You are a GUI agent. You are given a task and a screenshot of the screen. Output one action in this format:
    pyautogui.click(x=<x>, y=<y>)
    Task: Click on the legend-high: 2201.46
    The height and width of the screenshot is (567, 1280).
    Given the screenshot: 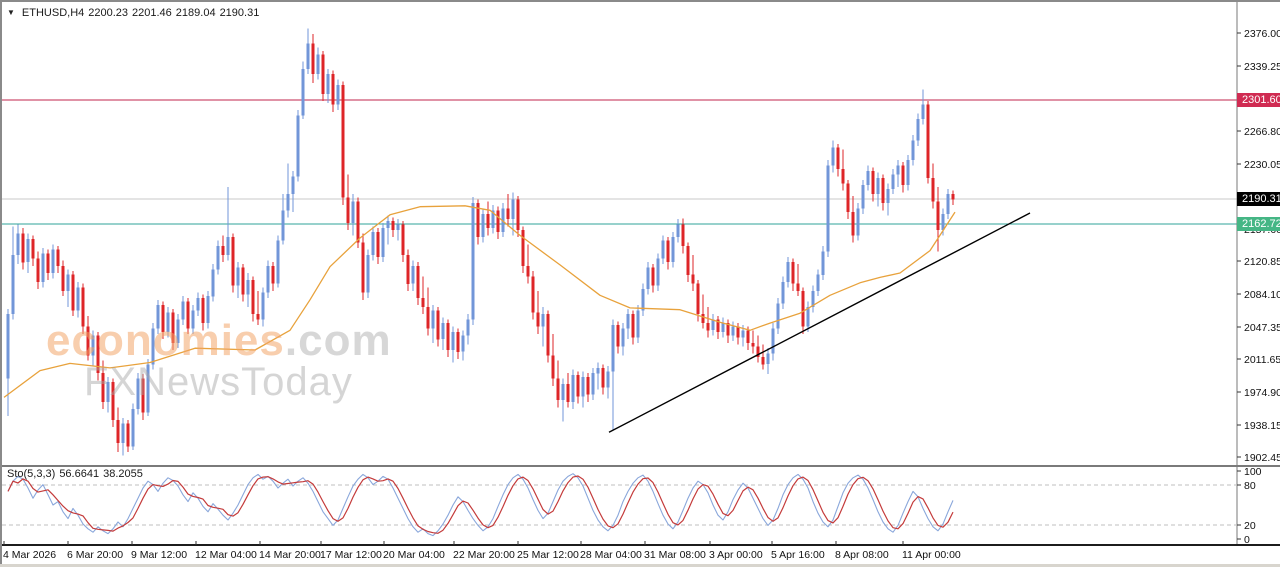 What is the action you would take?
    pyautogui.click(x=152, y=13)
    